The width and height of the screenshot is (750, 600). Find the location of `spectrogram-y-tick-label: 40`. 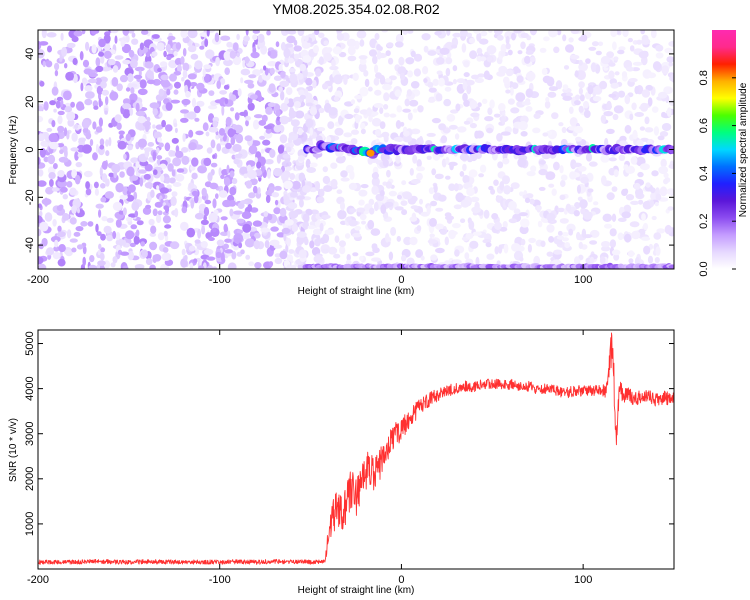

spectrogram-y-tick-label: 40 is located at coordinates (30, 54).